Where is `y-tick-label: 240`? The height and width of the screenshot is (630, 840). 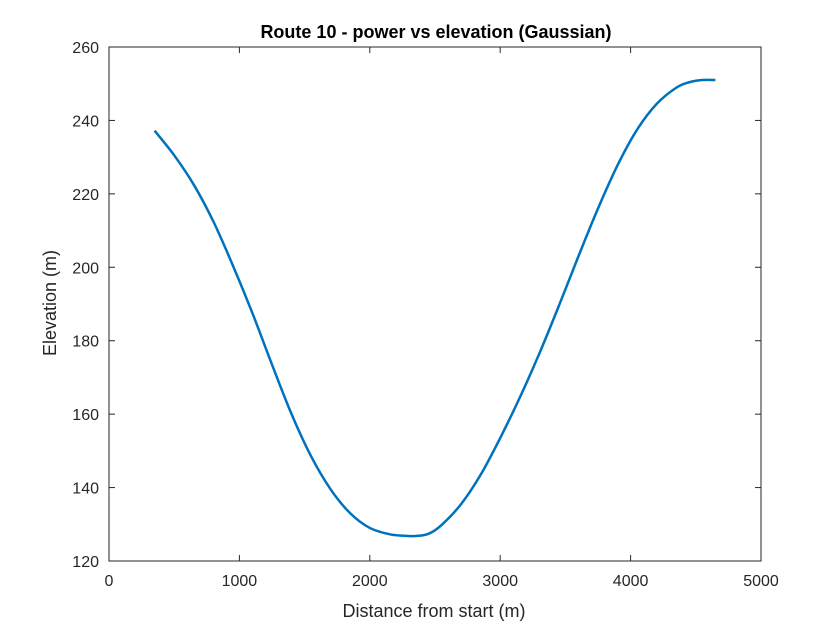 y-tick-label: 240 is located at coordinates (85, 121).